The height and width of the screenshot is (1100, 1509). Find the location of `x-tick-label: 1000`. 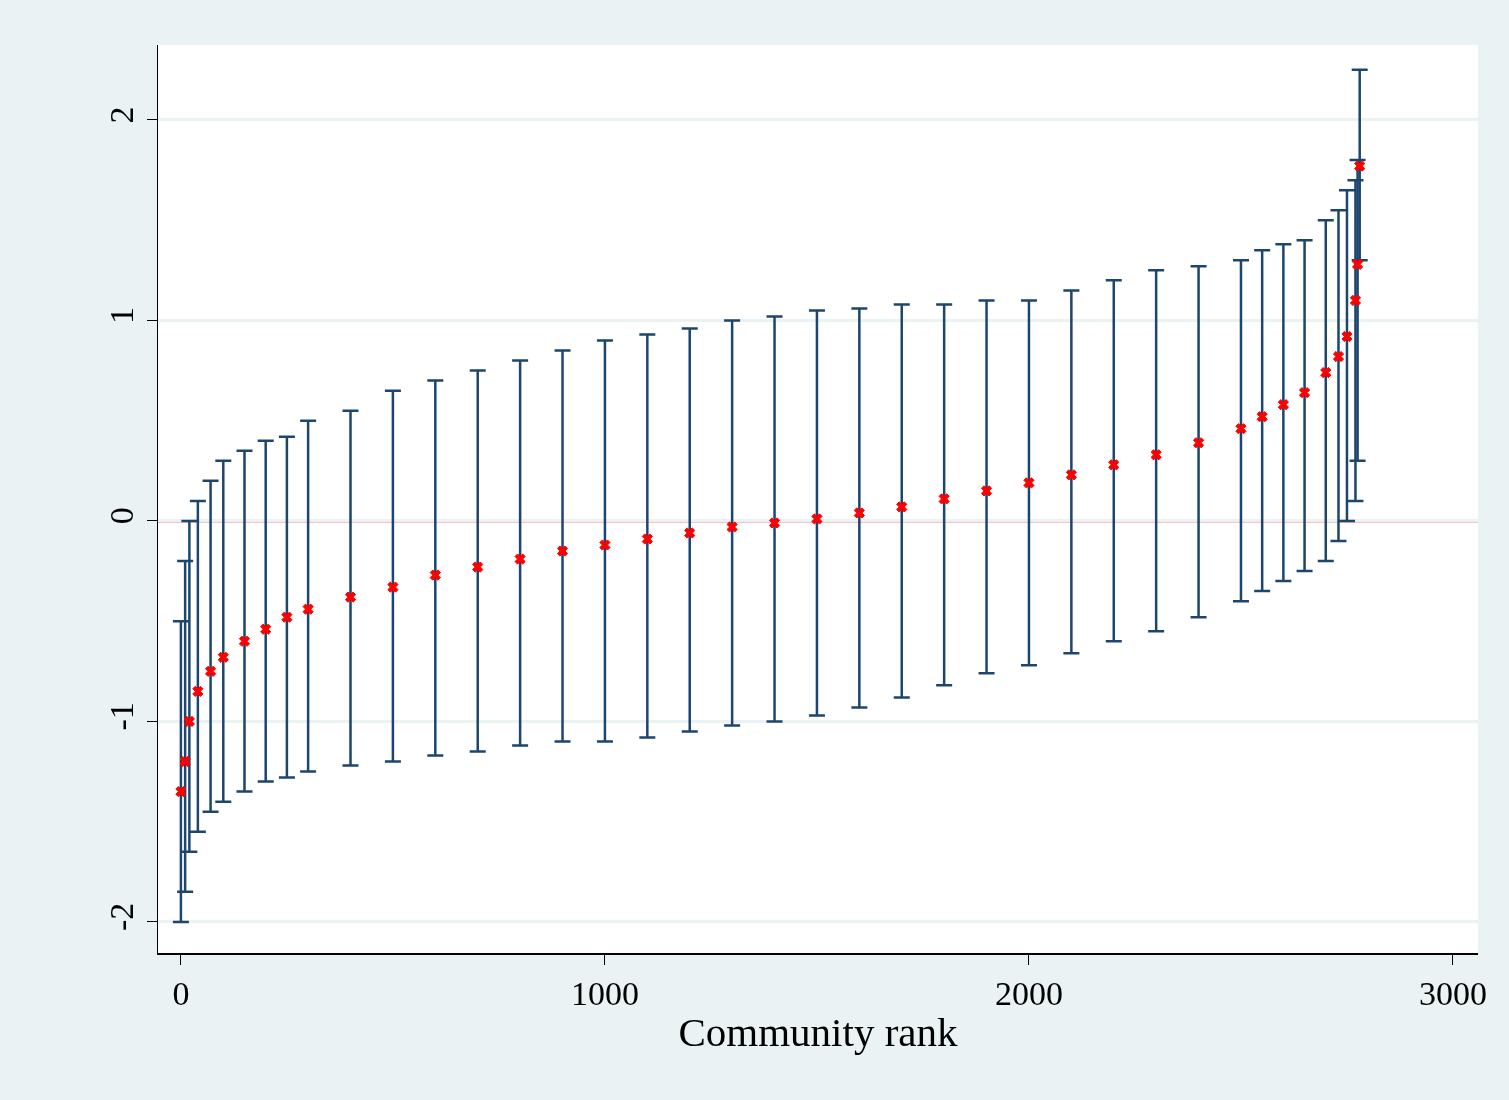

x-tick-label: 1000 is located at coordinates (604, 994).